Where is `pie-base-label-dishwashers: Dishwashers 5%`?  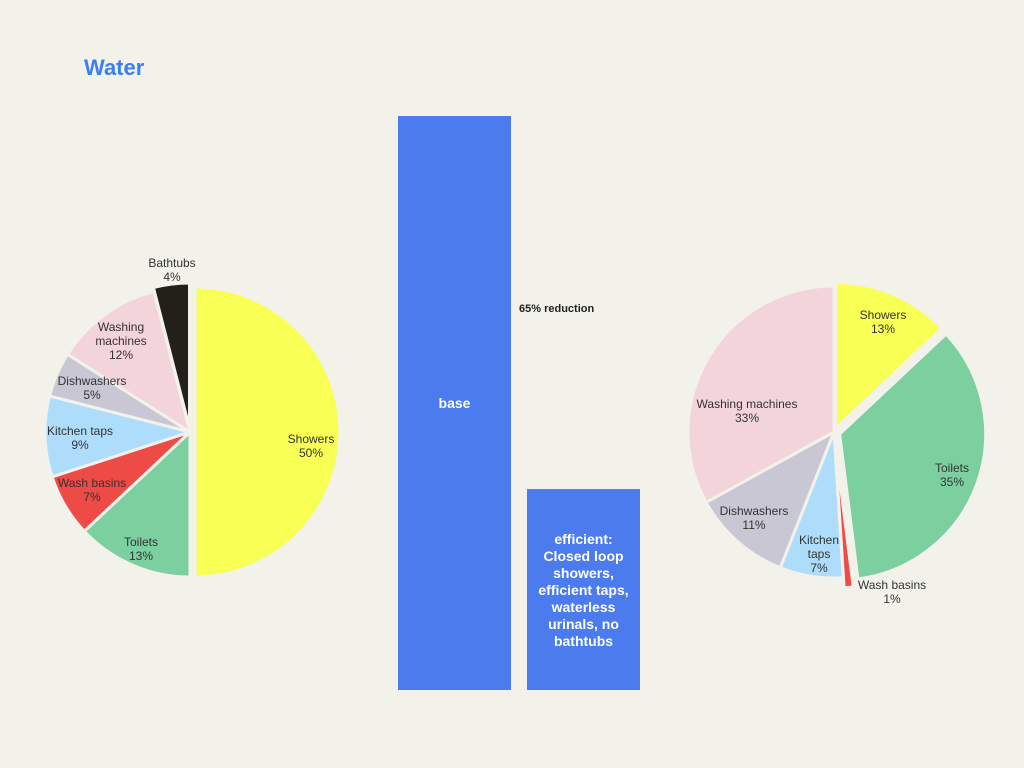
pie-base-label-dishwashers: Dishwashers 5% is located at coordinates (92, 388).